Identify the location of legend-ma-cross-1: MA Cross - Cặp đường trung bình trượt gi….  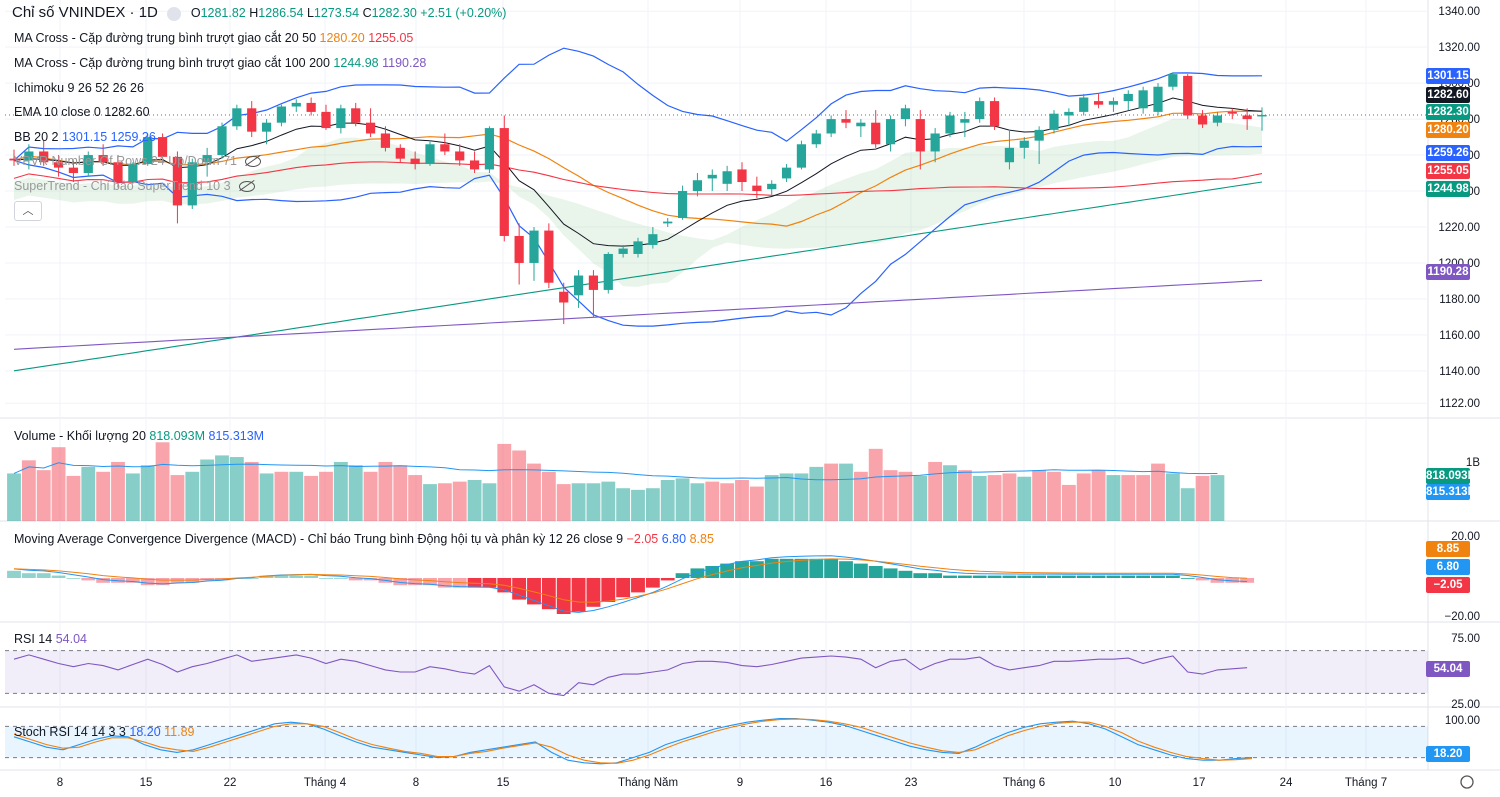
(214, 38).